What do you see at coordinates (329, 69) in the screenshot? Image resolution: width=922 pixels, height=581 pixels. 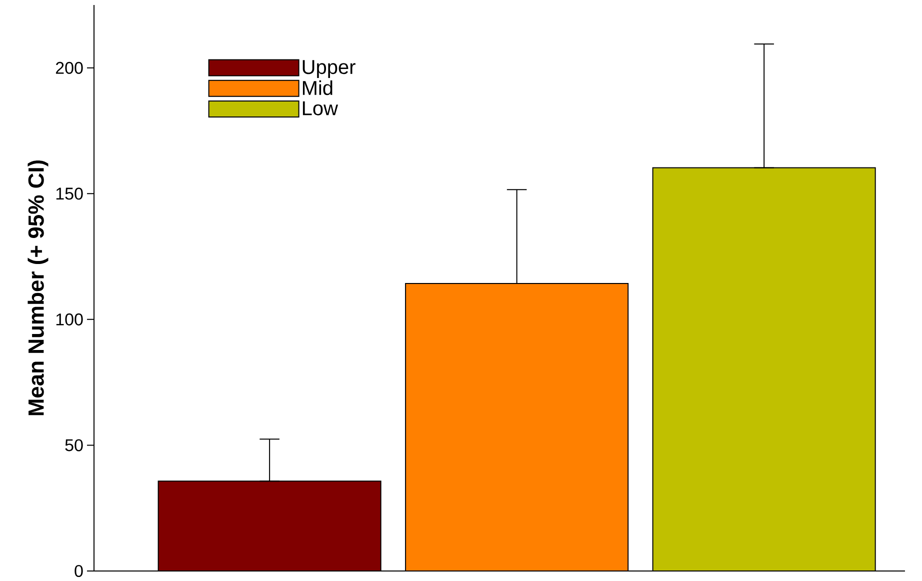 I see `legend-label: Upper` at bounding box center [329, 69].